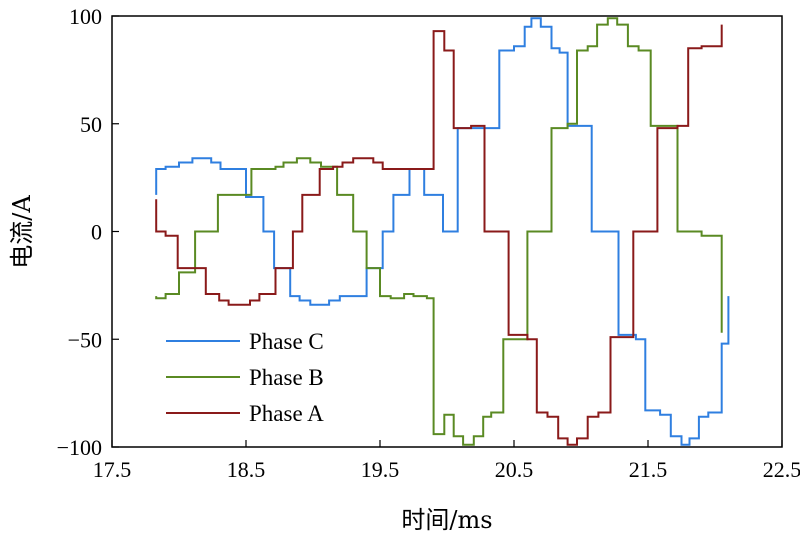 This screenshot has height=538, width=800. Describe the element at coordinates (91, 124) in the screenshot. I see `y-tick-label: 50` at that location.